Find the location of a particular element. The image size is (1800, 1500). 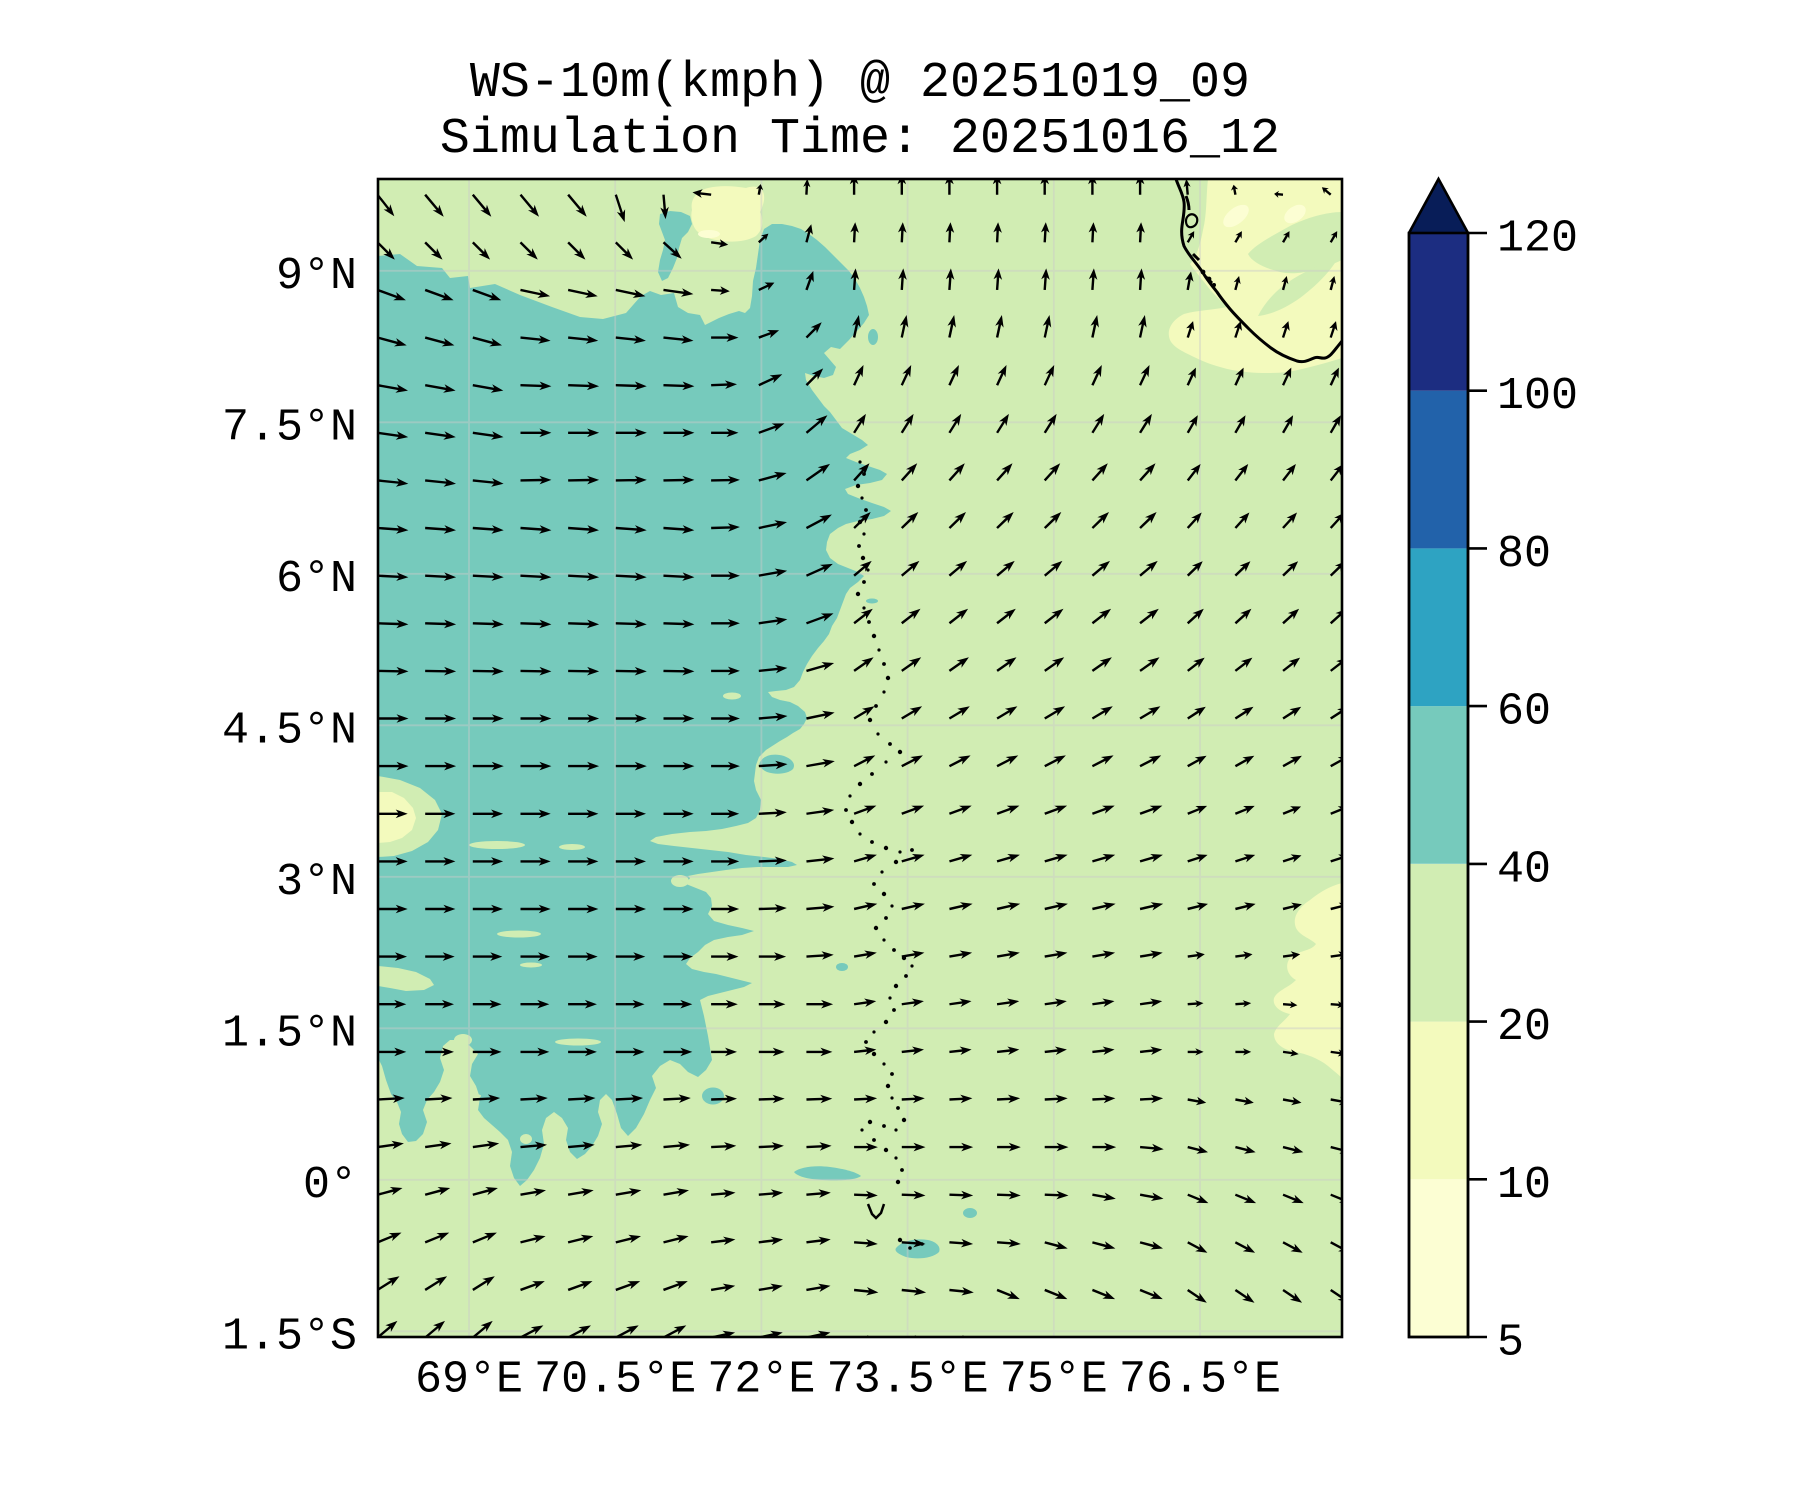

svg-text: 0° is located at coordinates (330, 1185).